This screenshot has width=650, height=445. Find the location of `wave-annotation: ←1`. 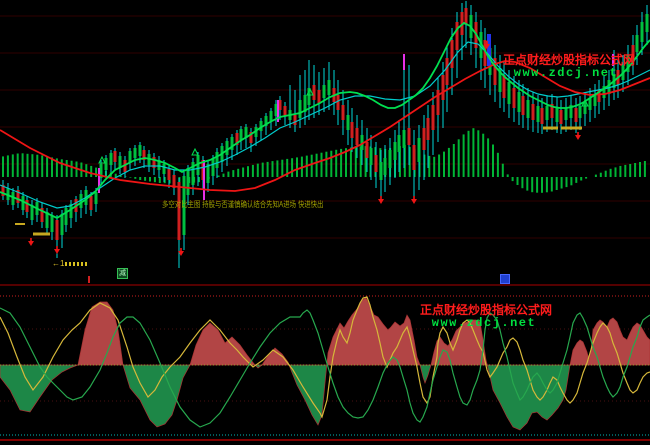

wave-annotation: ←1 is located at coordinates (71, 263).